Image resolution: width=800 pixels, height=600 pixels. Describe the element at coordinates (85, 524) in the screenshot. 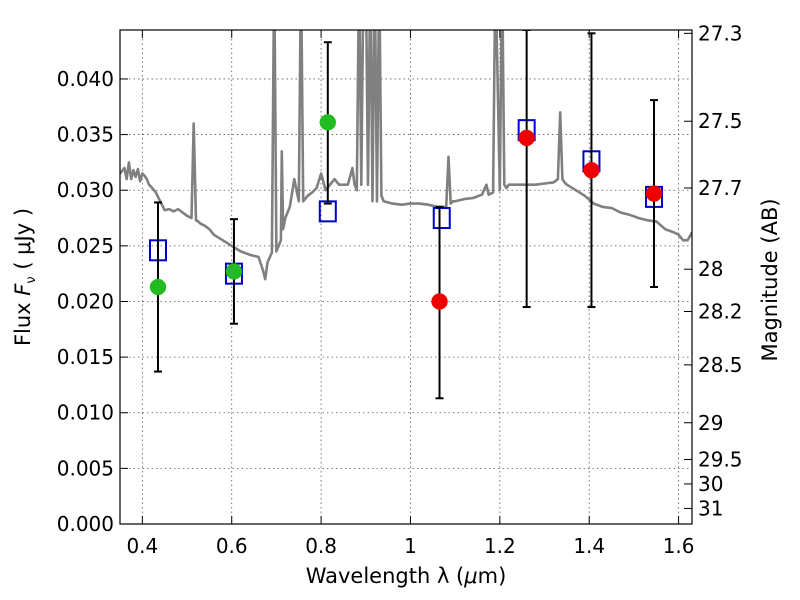

I see `y-tick-label: 0.000` at that location.